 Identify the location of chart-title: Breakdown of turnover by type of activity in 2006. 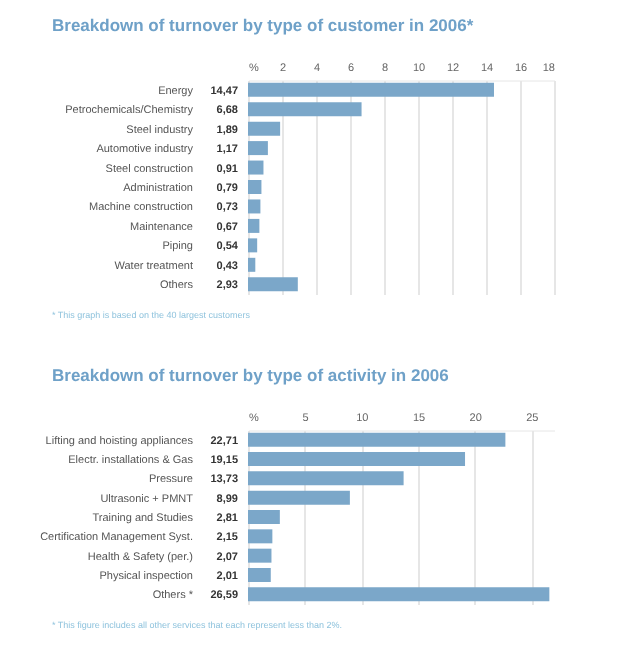
(251, 375).